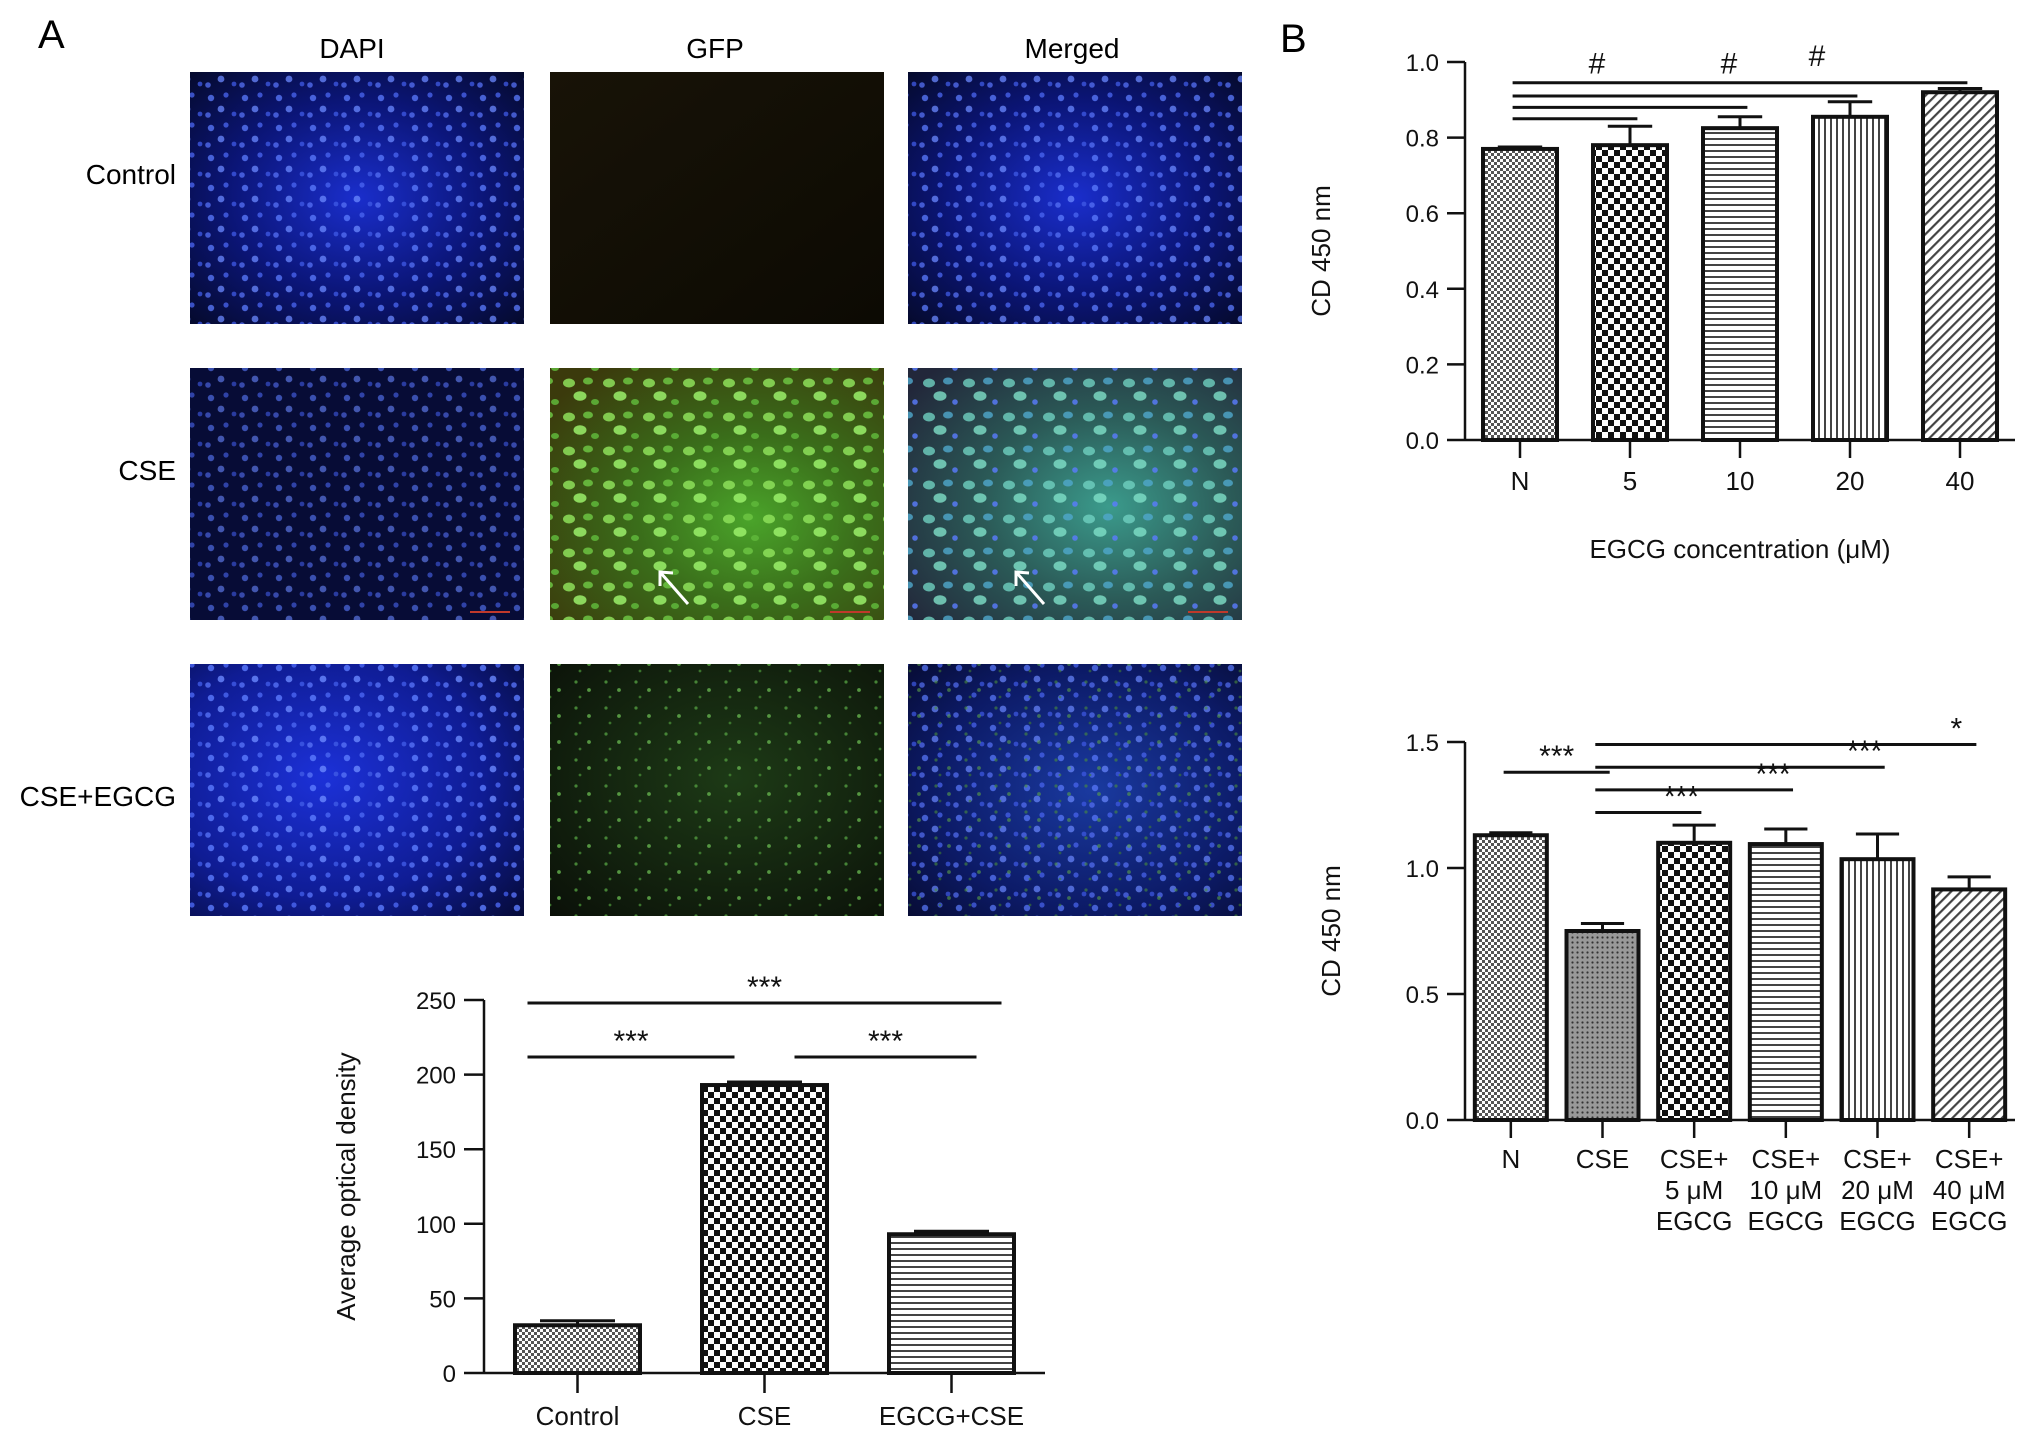 Image resolution: width=2032 pixels, height=1436 pixels. Describe the element at coordinates (147, 470) in the screenshot. I see `row-label-cse: CSE` at that location.